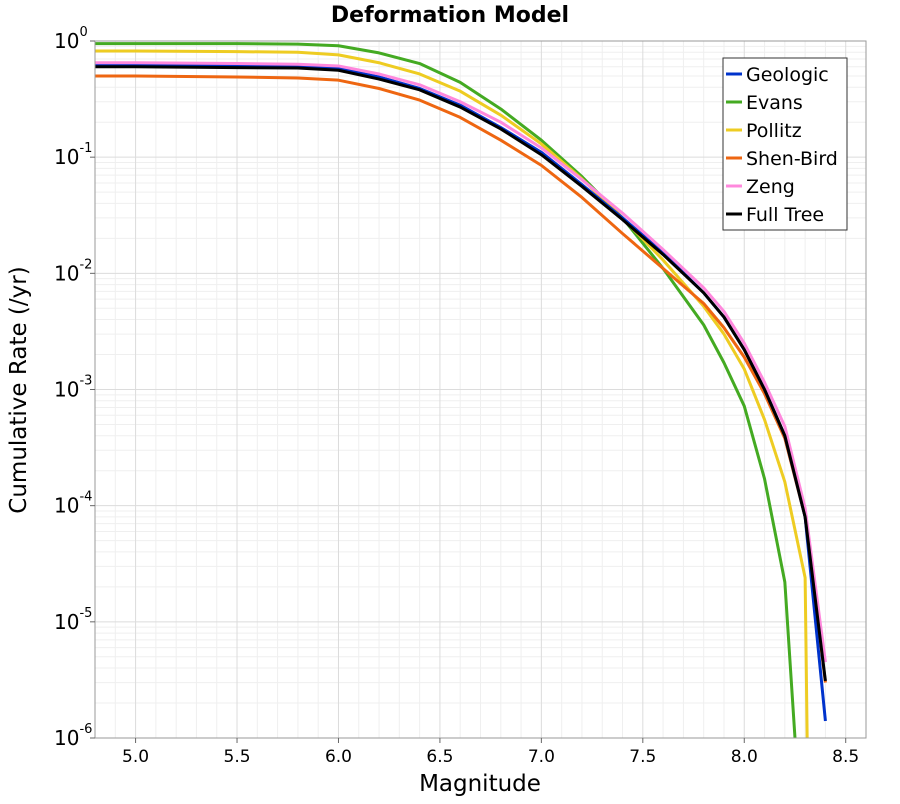  I want to click on x-axis-label: Magnitude, so click(480, 784).